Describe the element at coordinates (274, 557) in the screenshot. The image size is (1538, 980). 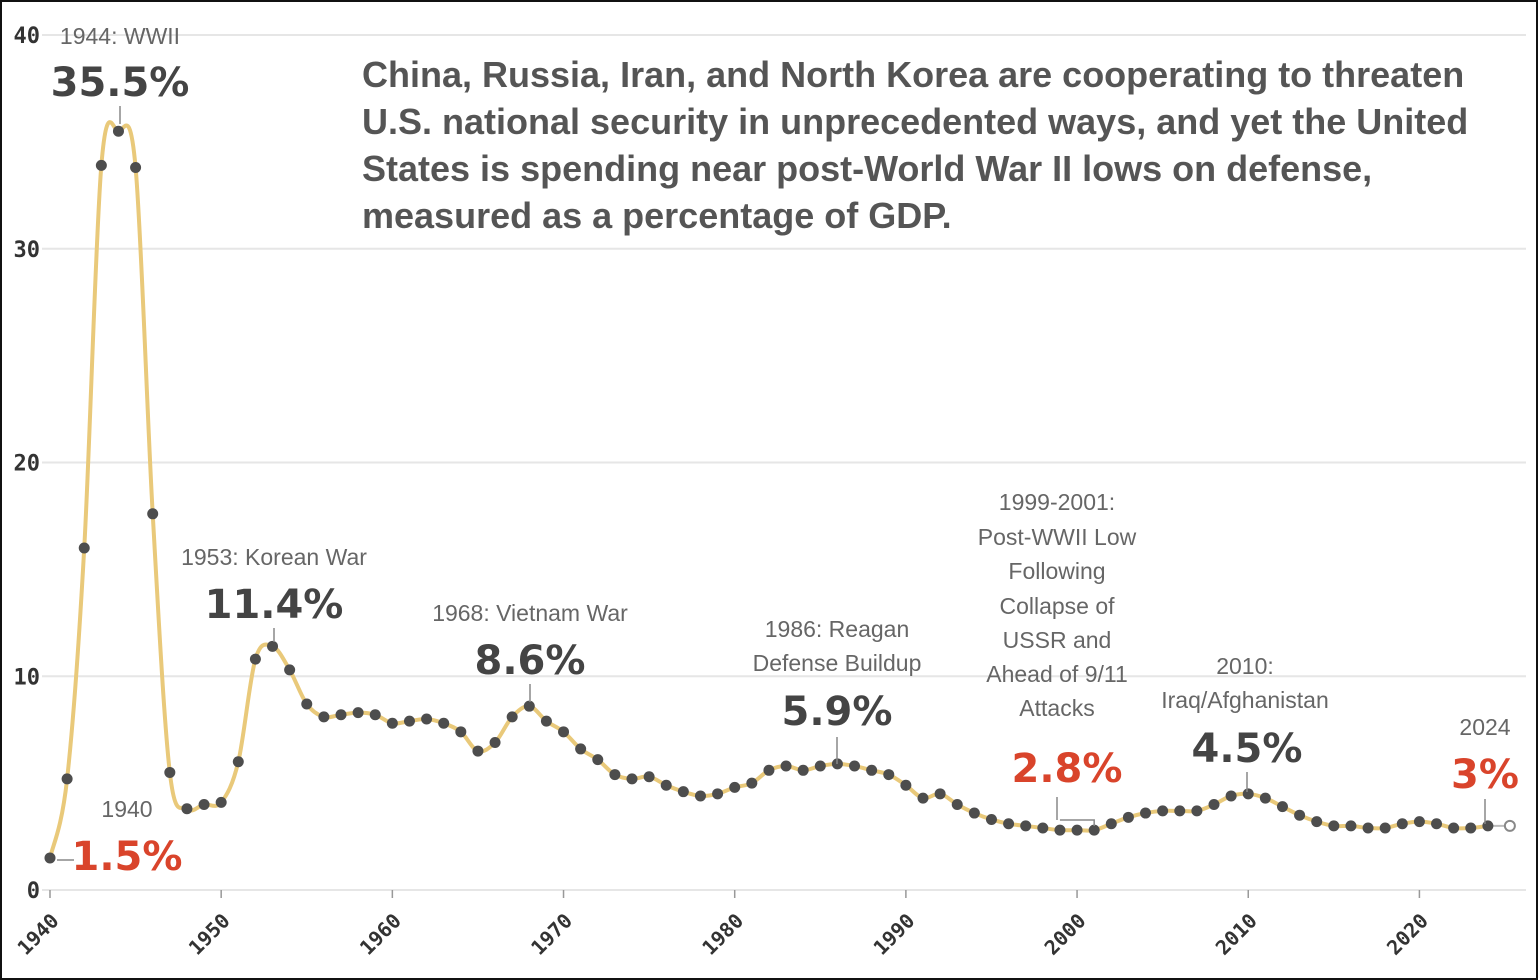
I see `annotation-label-1953-line-1: 1953: Korean War` at that location.